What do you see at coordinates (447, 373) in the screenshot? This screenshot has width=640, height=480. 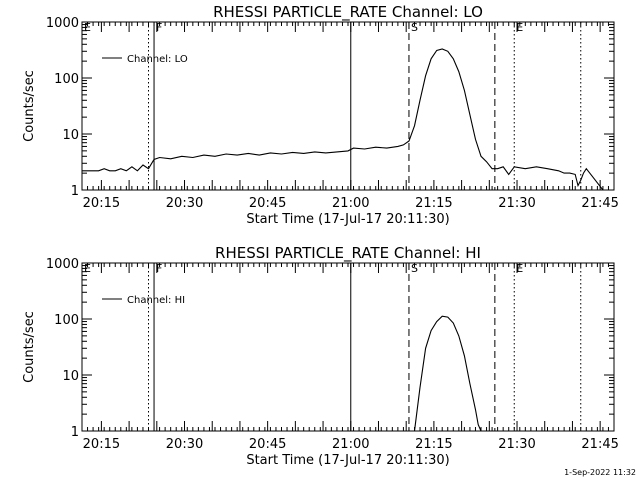 I see `data-series-line` at bounding box center [447, 373].